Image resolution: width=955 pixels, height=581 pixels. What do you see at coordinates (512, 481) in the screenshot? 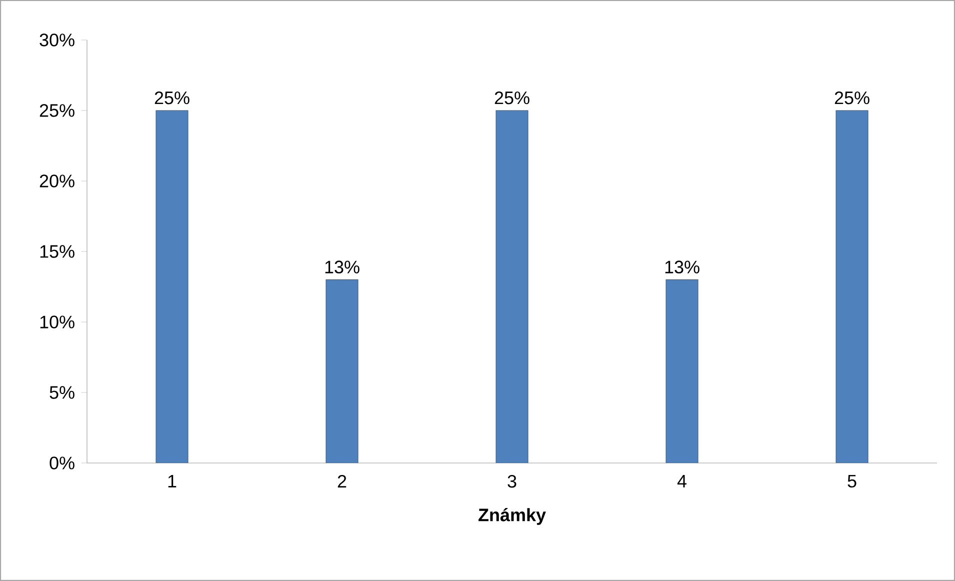
I see `x-tick-label: 3` at bounding box center [512, 481].